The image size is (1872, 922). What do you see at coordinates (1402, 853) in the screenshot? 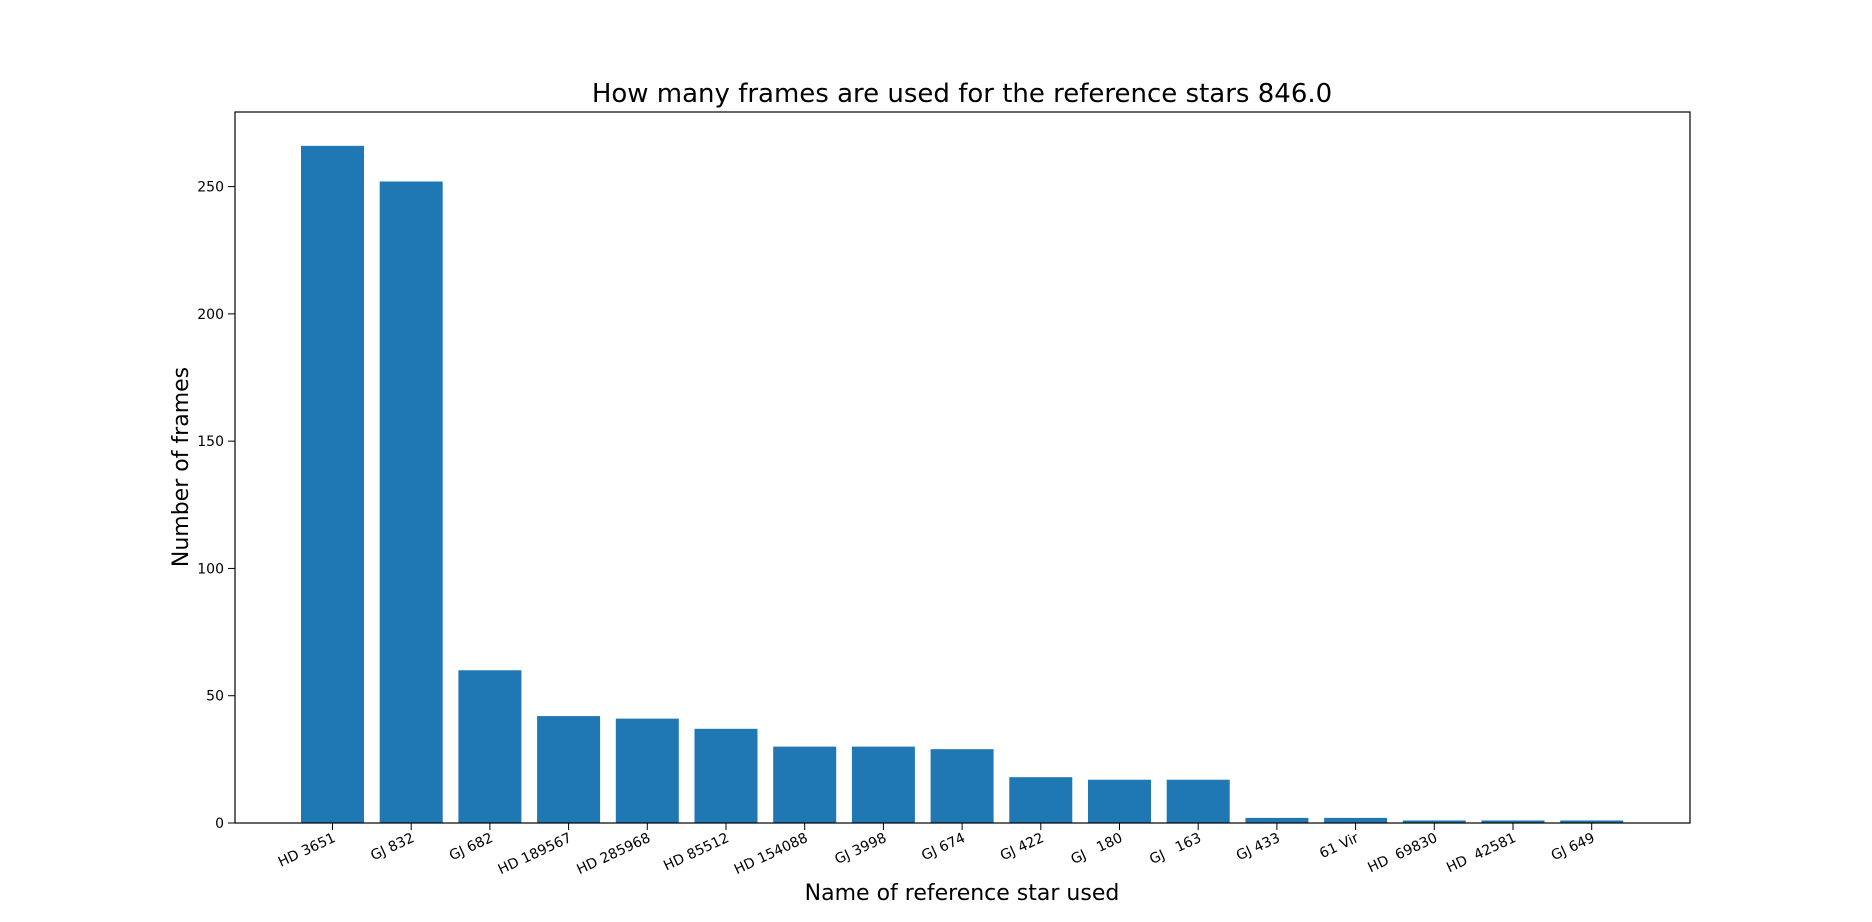
I see `x-tick-label: HD 69830` at bounding box center [1402, 853].